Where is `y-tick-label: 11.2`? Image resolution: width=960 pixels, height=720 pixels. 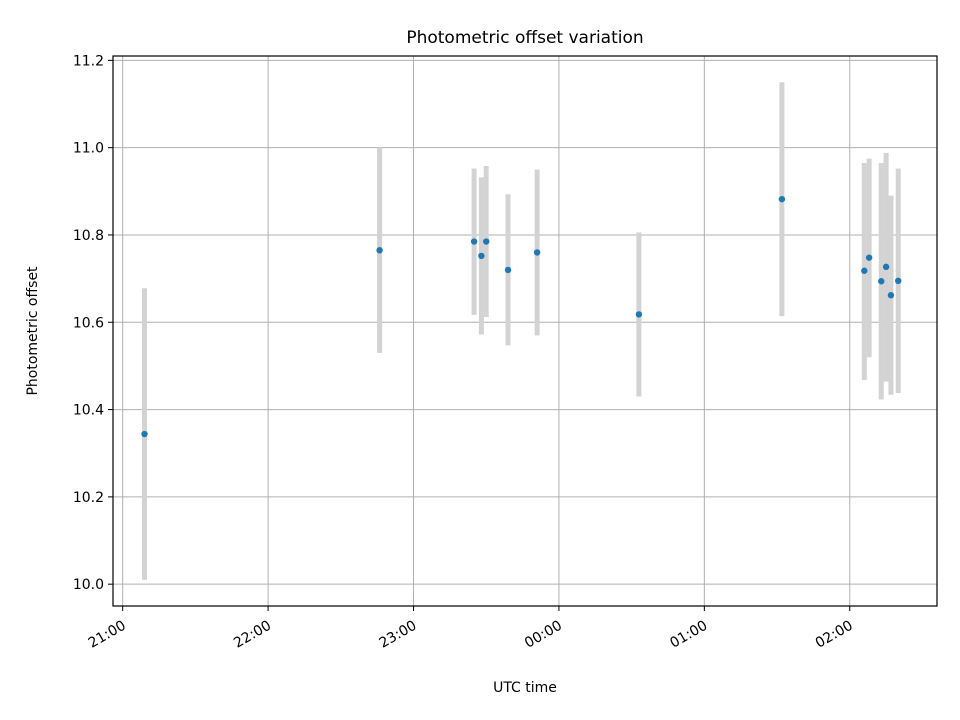
y-tick-label: 11.2 is located at coordinates (88, 61).